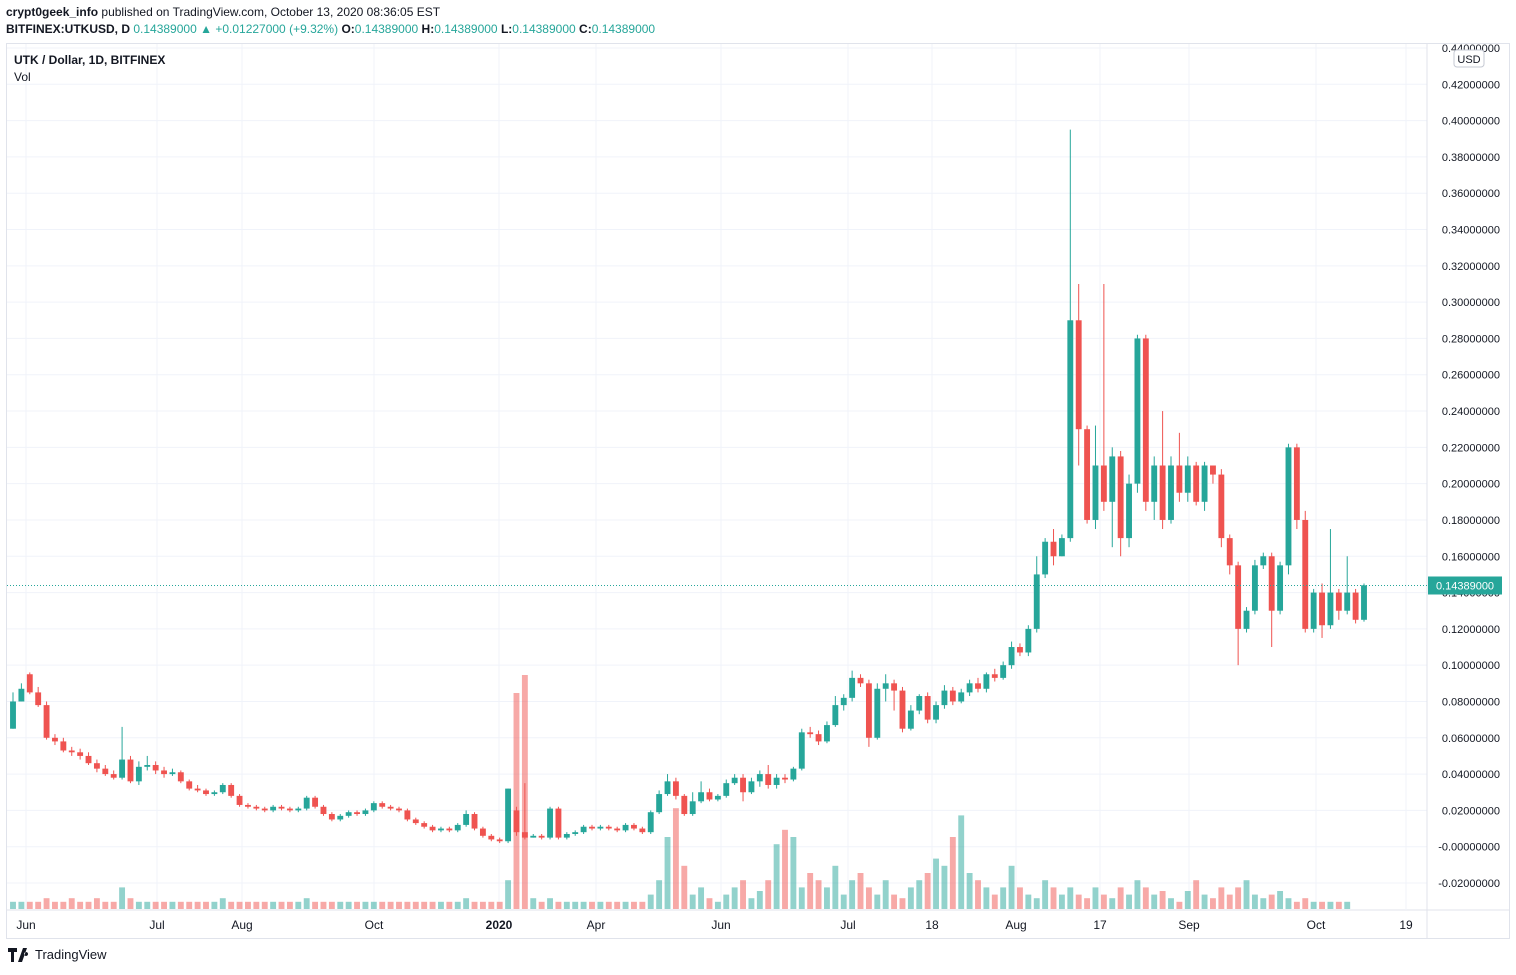  What do you see at coordinates (847, 925) in the screenshot?
I see `x-tick-label: Jul` at bounding box center [847, 925].